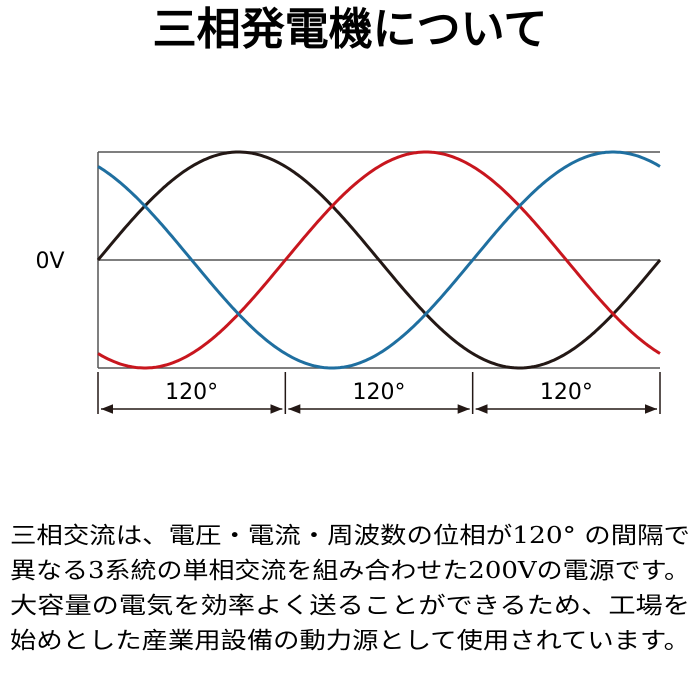 The width and height of the screenshot is (700, 700). I want to click on paragraph-line: 始めとした産業用設備の動力源として使用されています。, so click(350, 641).